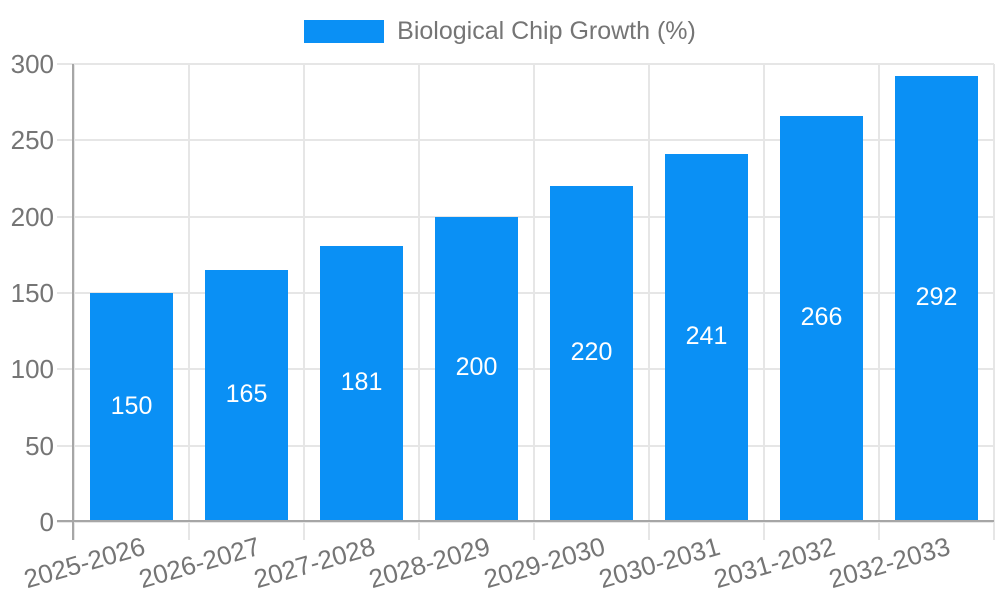 The width and height of the screenshot is (1000, 600). What do you see at coordinates (32, 293) in the screenshot?
I see `y-axis-label: 150` at bounding box center [32, 293].